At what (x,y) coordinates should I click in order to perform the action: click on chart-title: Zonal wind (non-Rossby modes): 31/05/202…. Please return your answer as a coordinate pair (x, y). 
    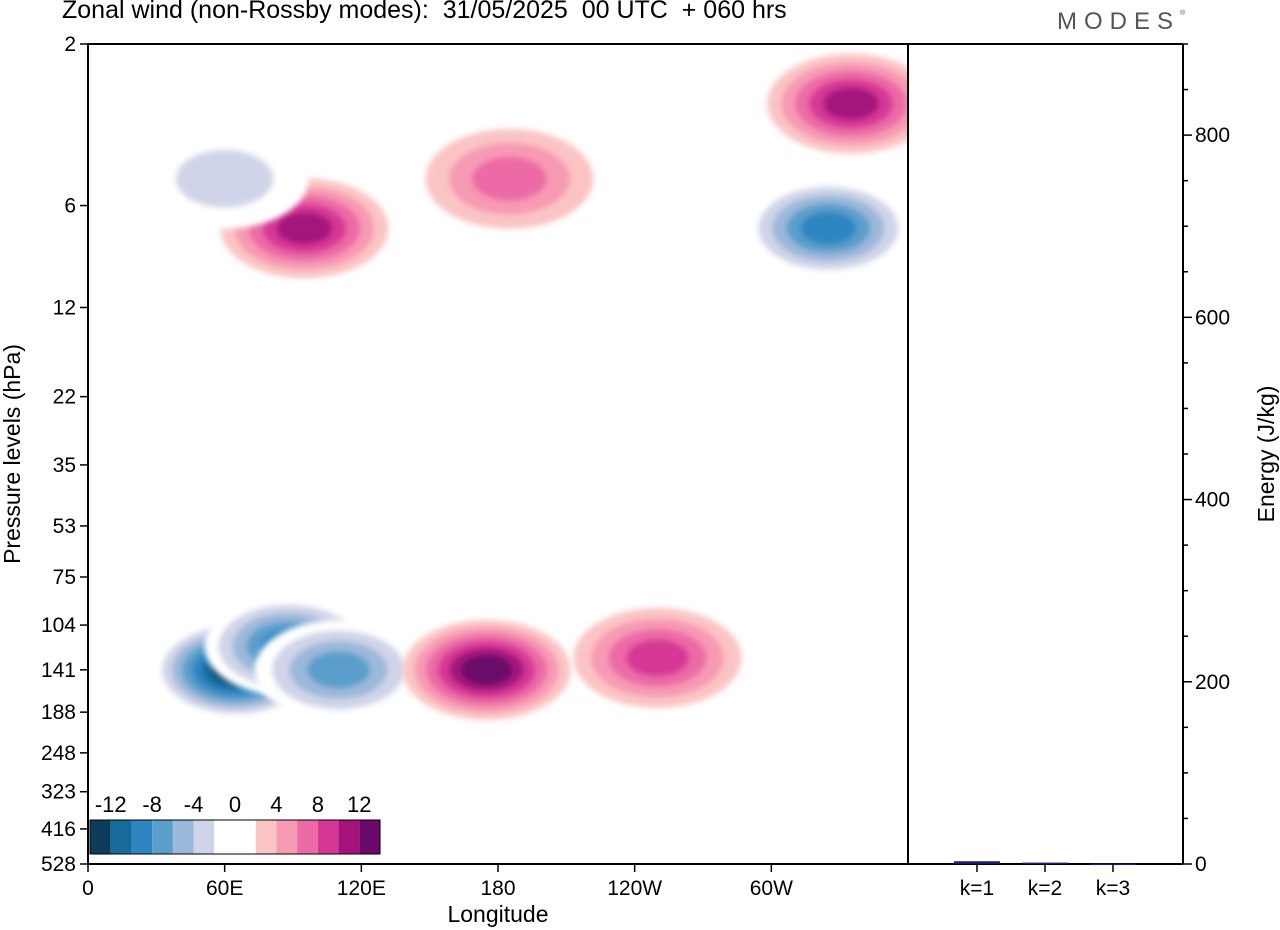
    Looking at the image, I should click on (424, 12).